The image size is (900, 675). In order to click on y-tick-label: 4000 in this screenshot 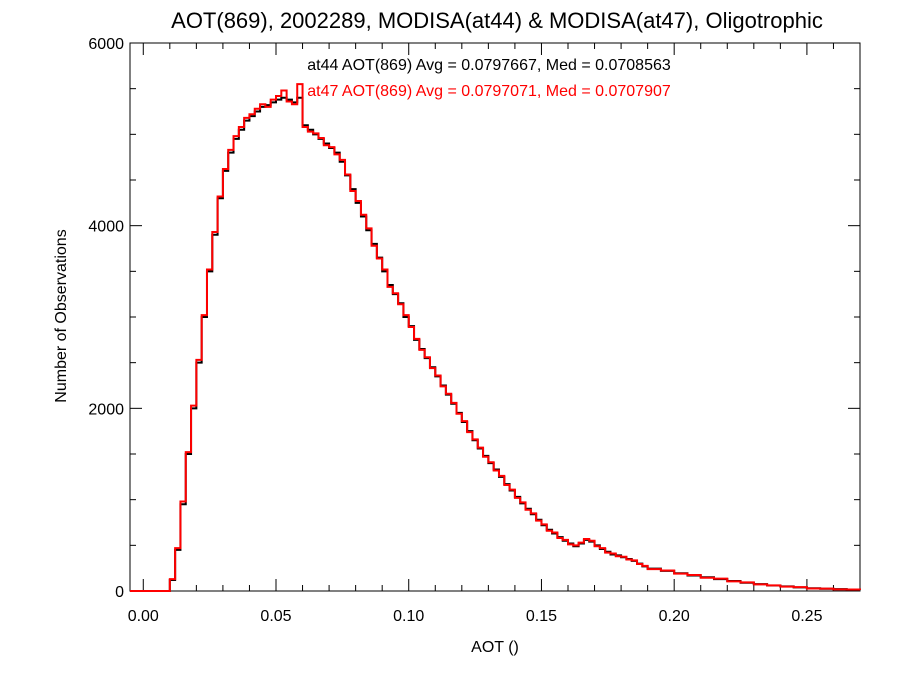, I will do `click(106, 227)`.